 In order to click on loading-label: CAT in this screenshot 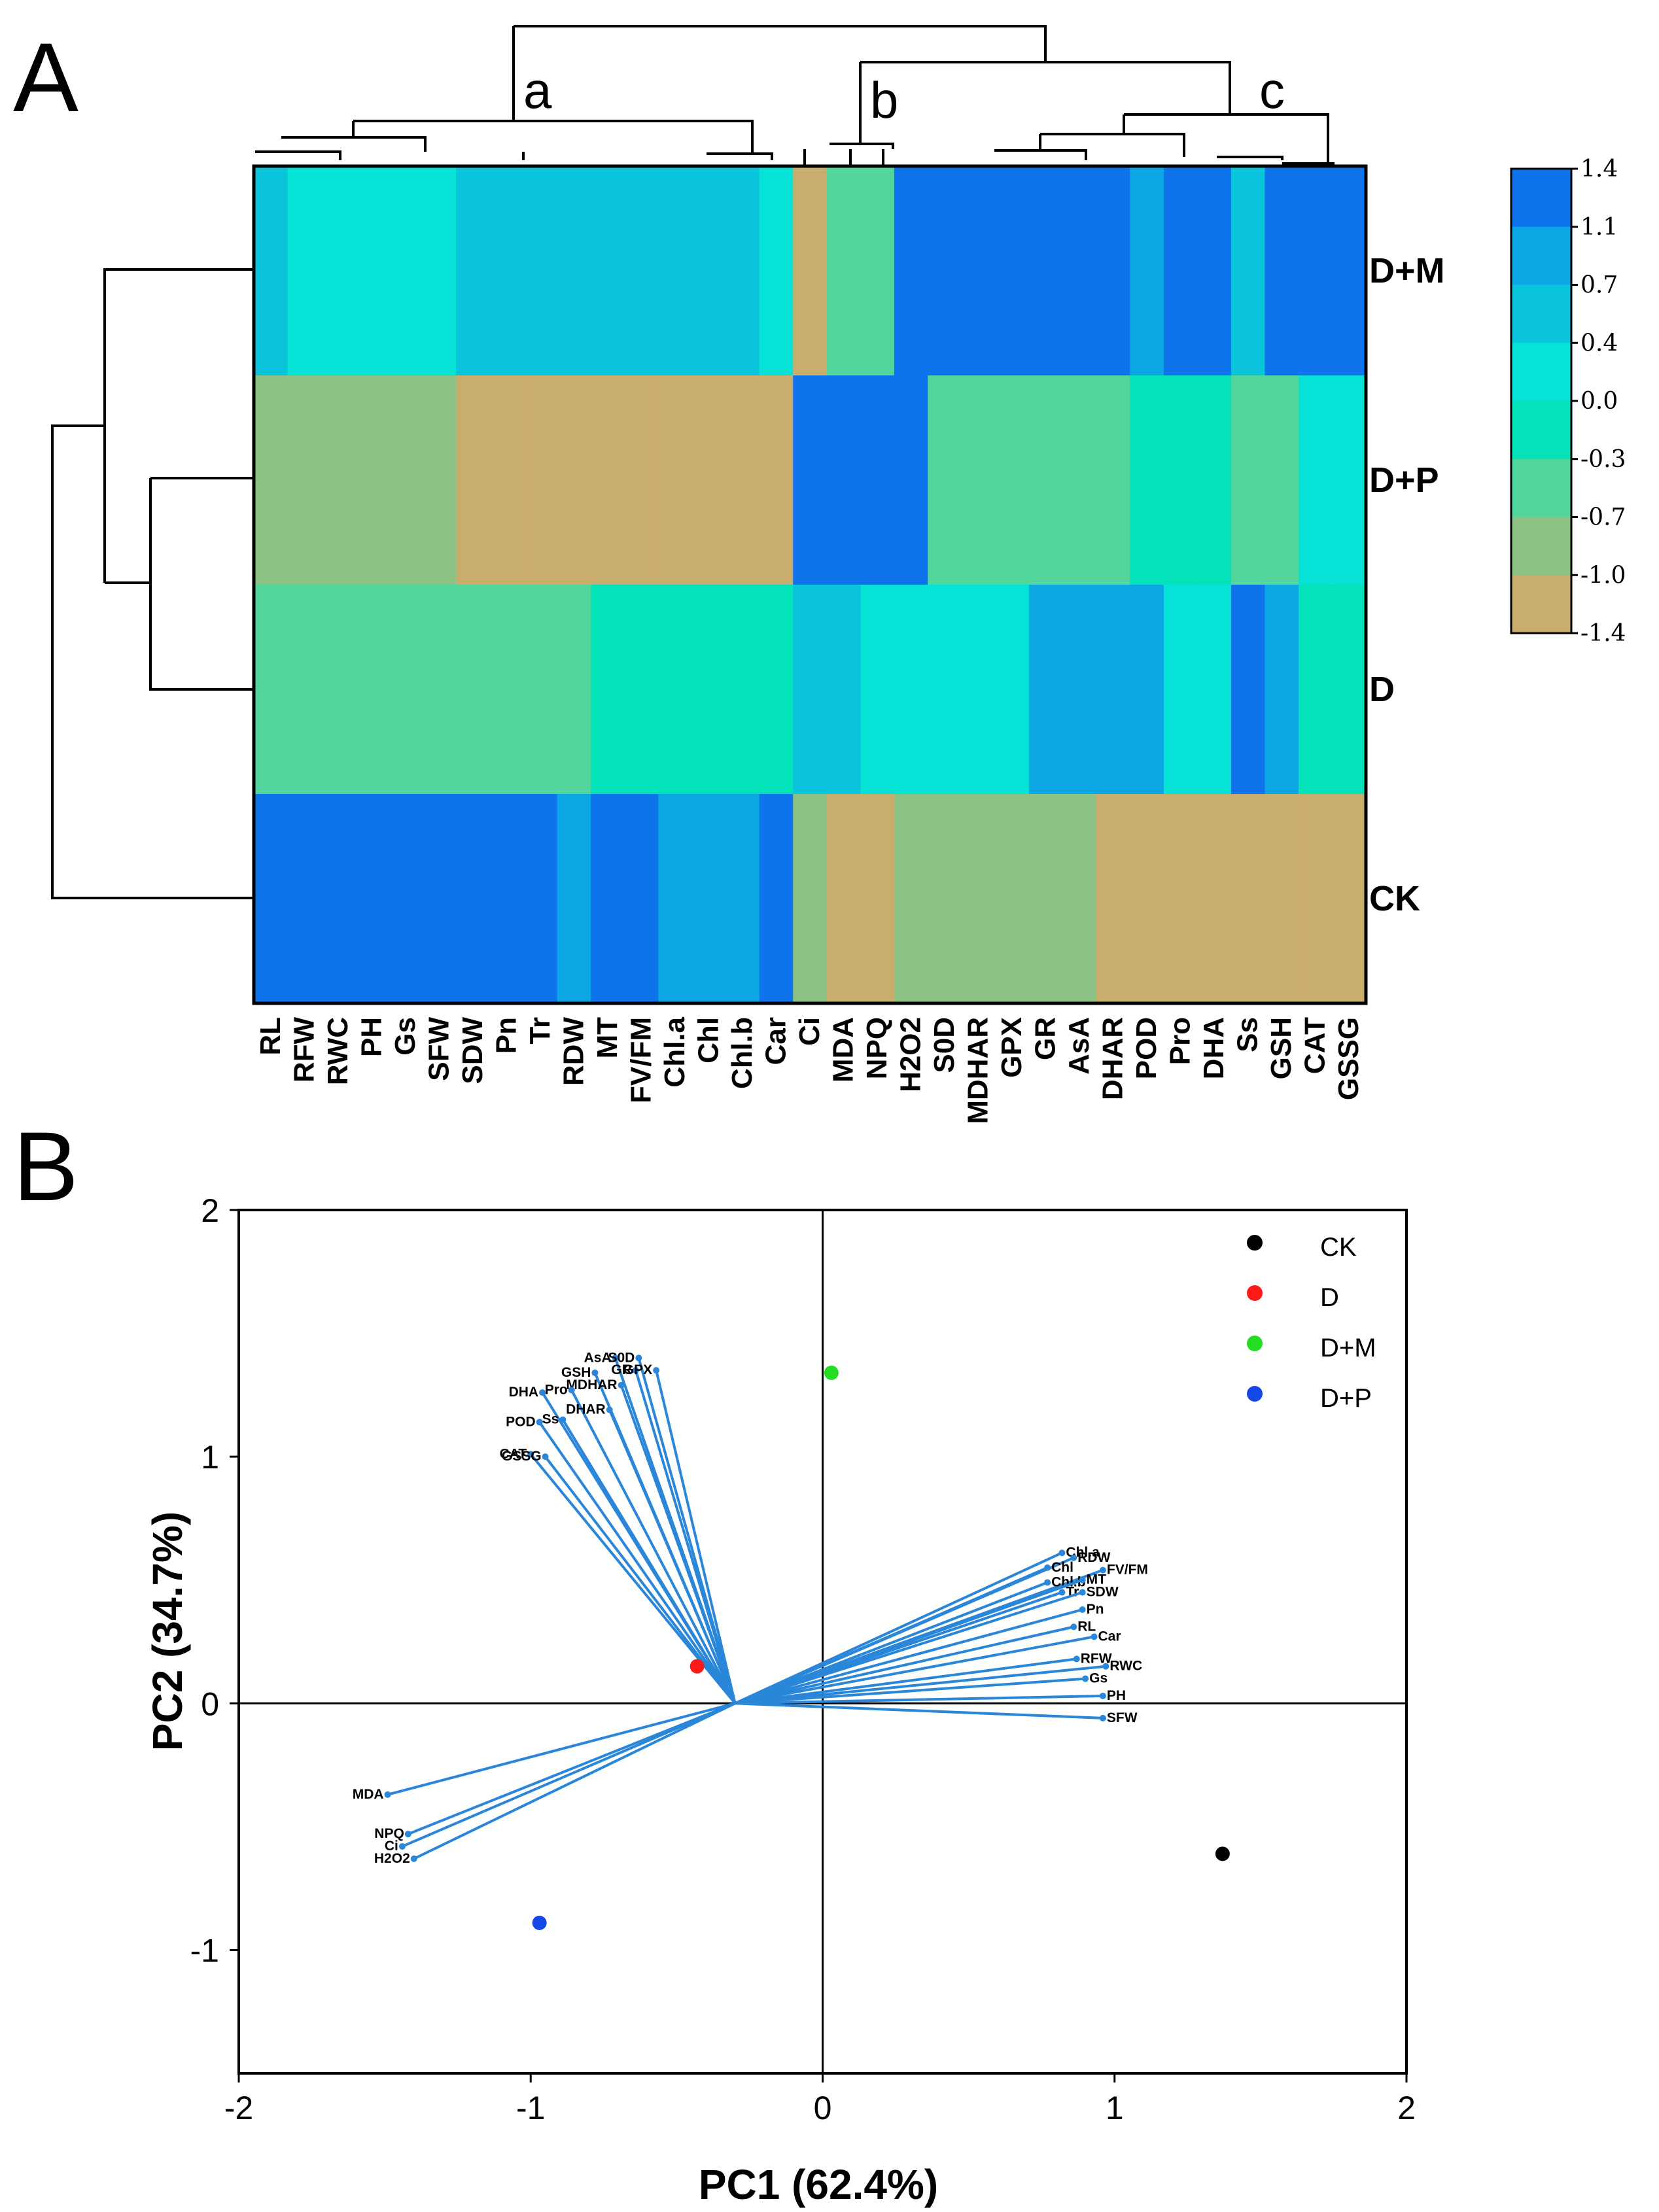, I will do `click(513, 1453)`.